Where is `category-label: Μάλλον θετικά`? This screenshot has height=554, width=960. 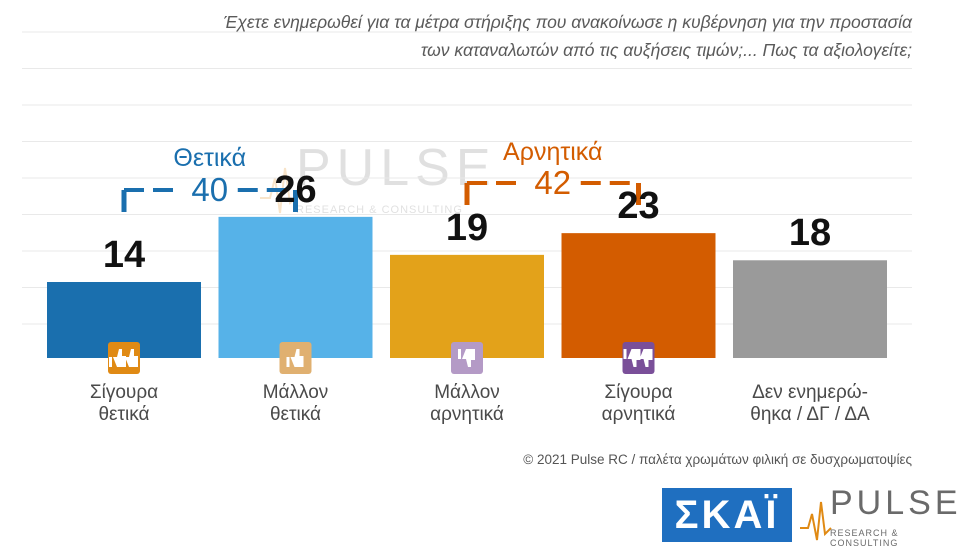 category-label: Μάλλον θετικά is located at coordinates (296, 404).